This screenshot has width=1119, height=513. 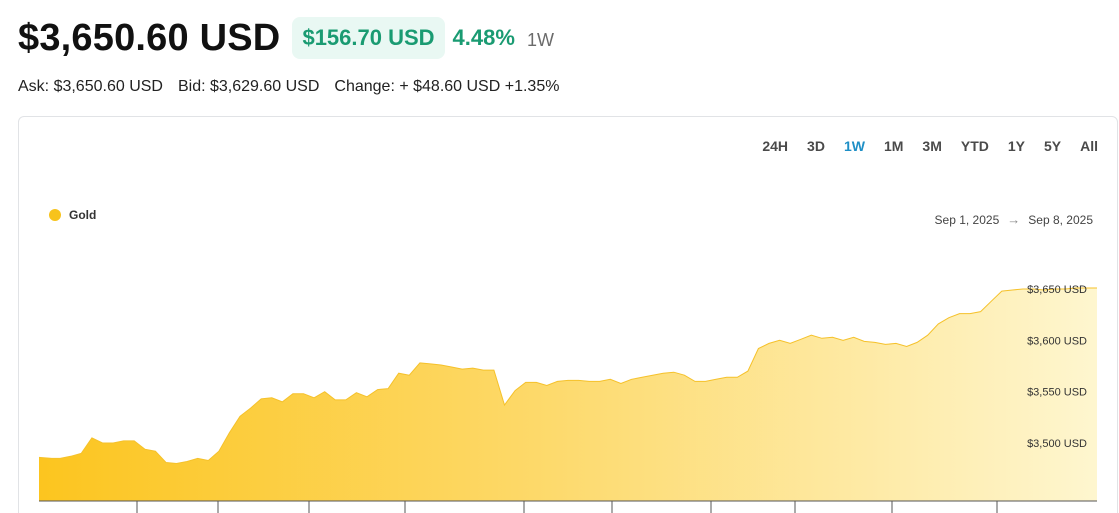 I want to click on current-price: $3,650.60 USD, so click(x=149, y=38).